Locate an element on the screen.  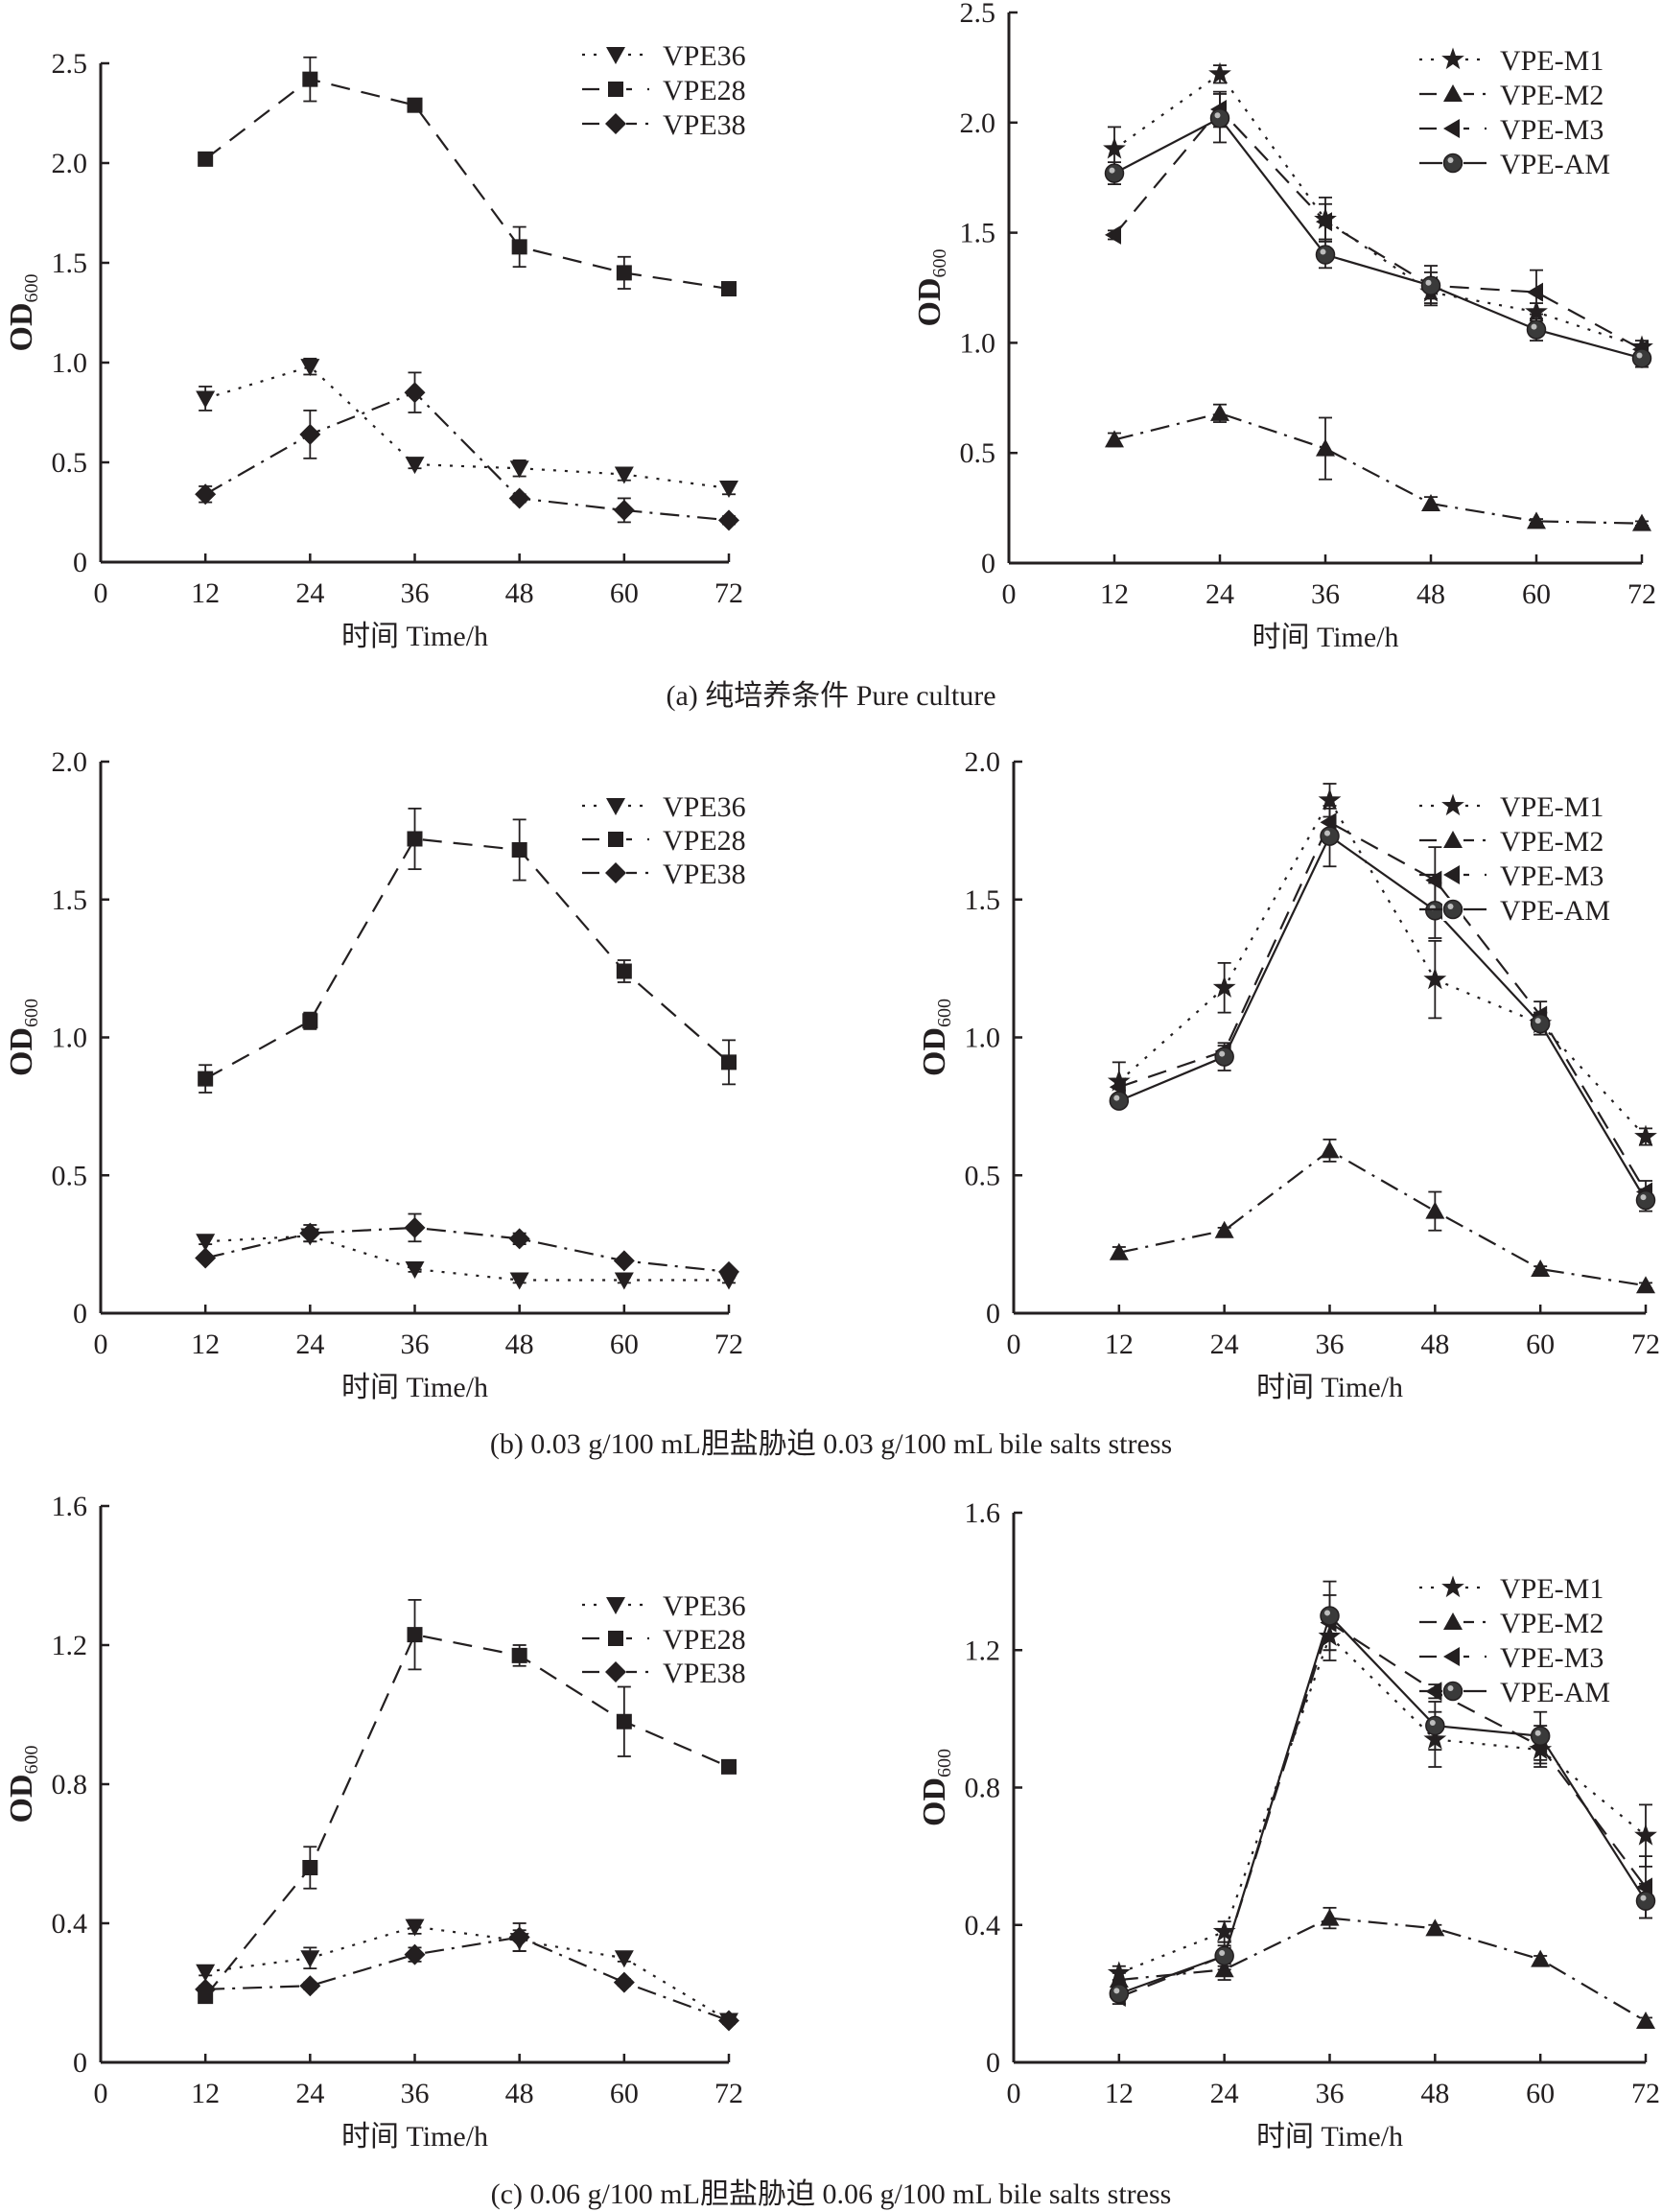
legend-item: VPE-M2 is located at coordinates (1511, 95).